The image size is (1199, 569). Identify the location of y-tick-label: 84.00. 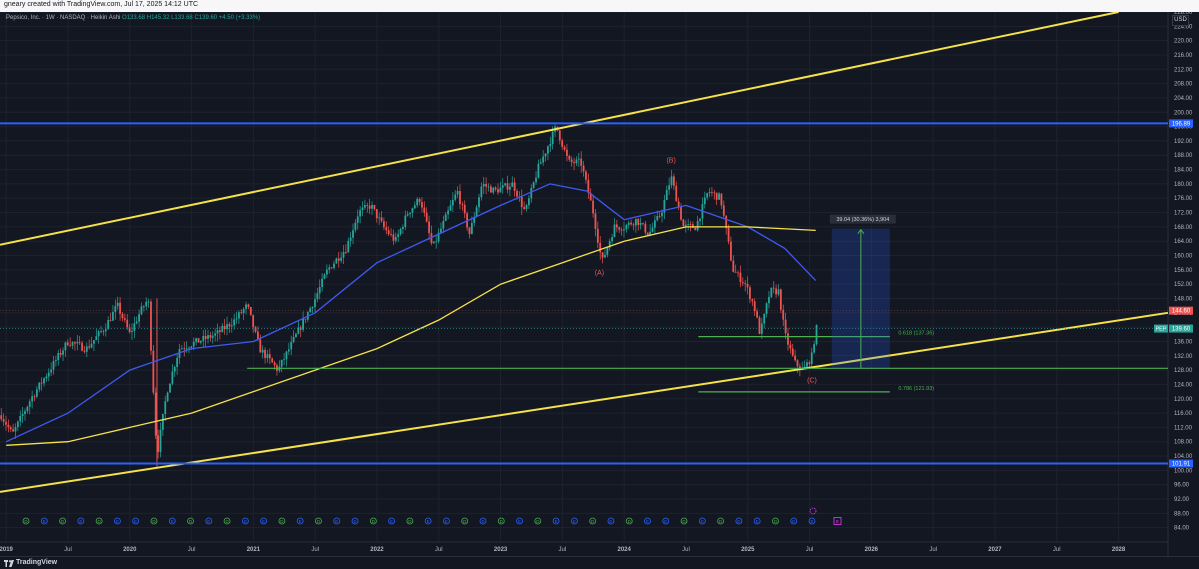
(1182, 529).